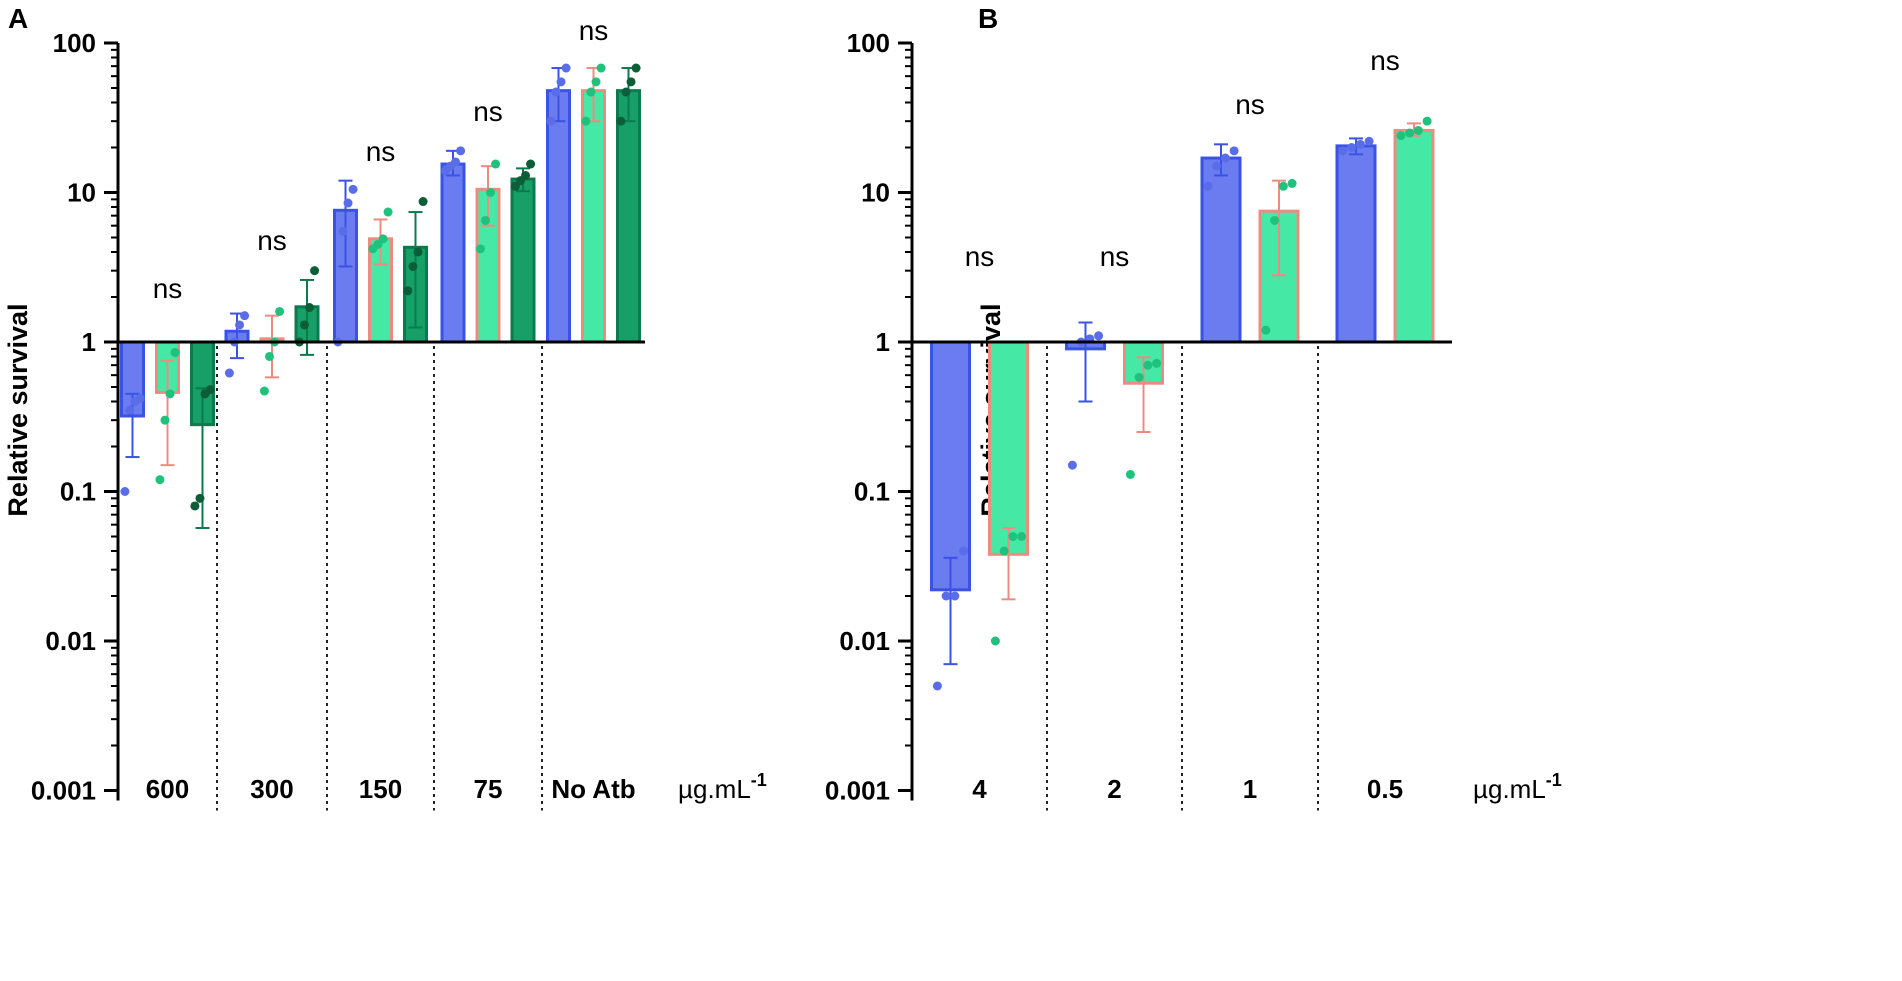 The height and width of the screenshot is (981, 1902). Describe the element at coordinates (1414, 236) in the screenshot. I see `bar-b-0.5-s2` at that location.